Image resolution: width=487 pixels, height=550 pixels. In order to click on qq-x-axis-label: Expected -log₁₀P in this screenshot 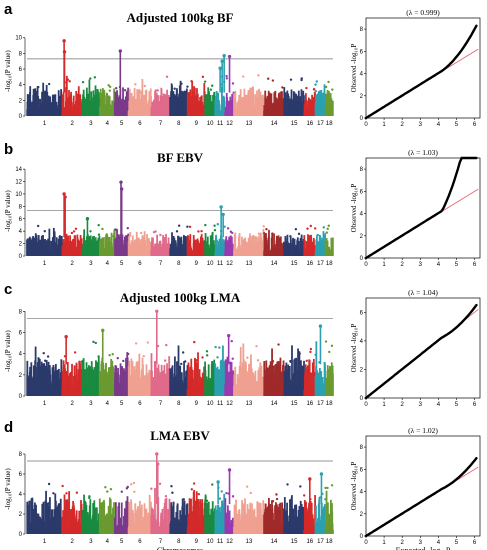, I will do `click(423, 548)`.